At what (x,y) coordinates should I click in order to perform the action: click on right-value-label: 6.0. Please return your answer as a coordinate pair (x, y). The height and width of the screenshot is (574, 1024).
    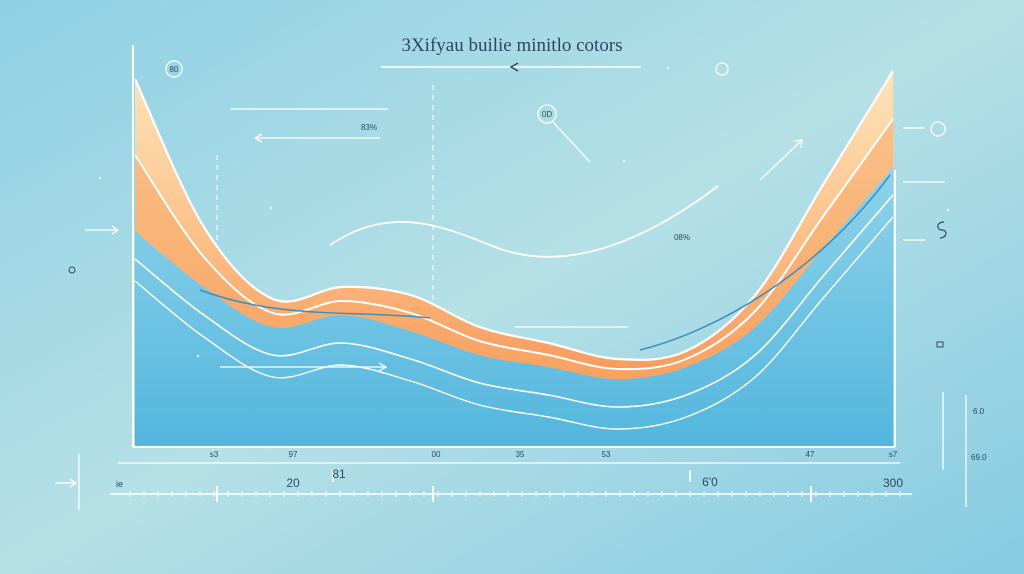
    Looking at the image, I should click on (979, 411).